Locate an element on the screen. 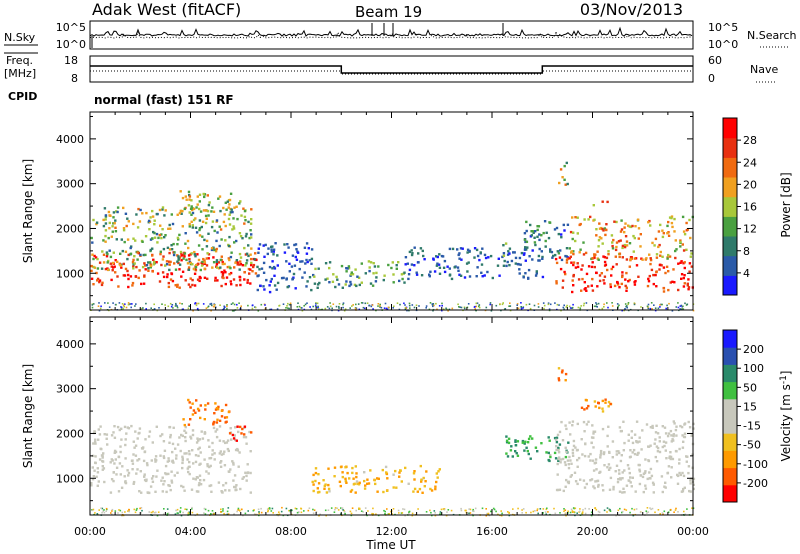 The width and height of the screenshot is (800, 554). freq-label-line1: Freq. is located at coordinates (19, 60).